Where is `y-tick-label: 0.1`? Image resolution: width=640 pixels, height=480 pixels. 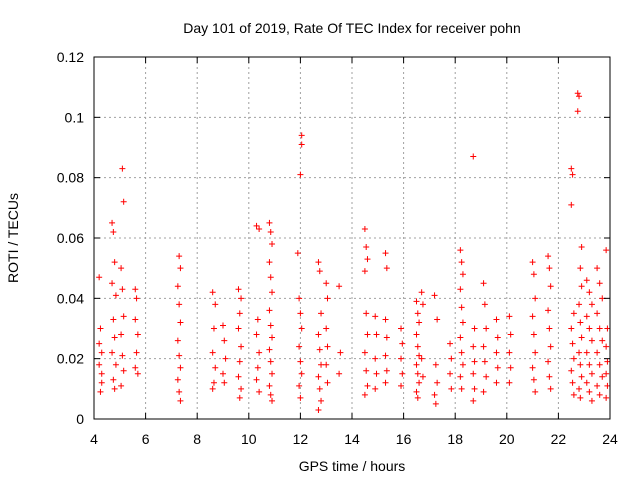 y-tick-label: 0.1 is located at coordinates (75, 117).